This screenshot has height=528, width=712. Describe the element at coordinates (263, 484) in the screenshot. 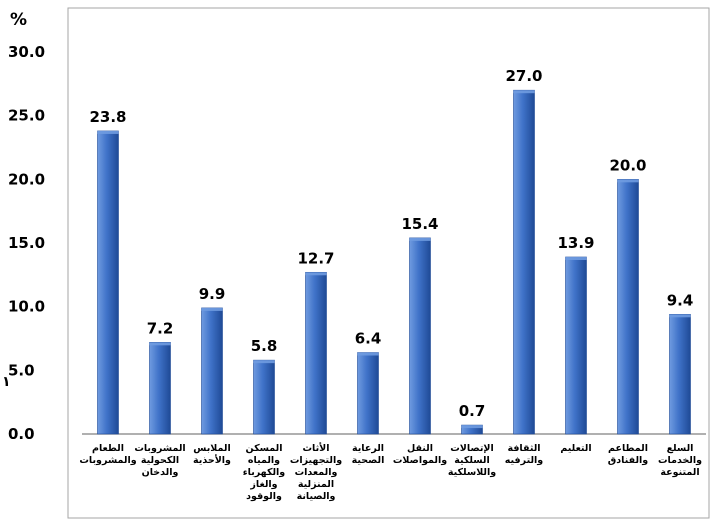

I see `x-tick-label: والغاز` at that location.